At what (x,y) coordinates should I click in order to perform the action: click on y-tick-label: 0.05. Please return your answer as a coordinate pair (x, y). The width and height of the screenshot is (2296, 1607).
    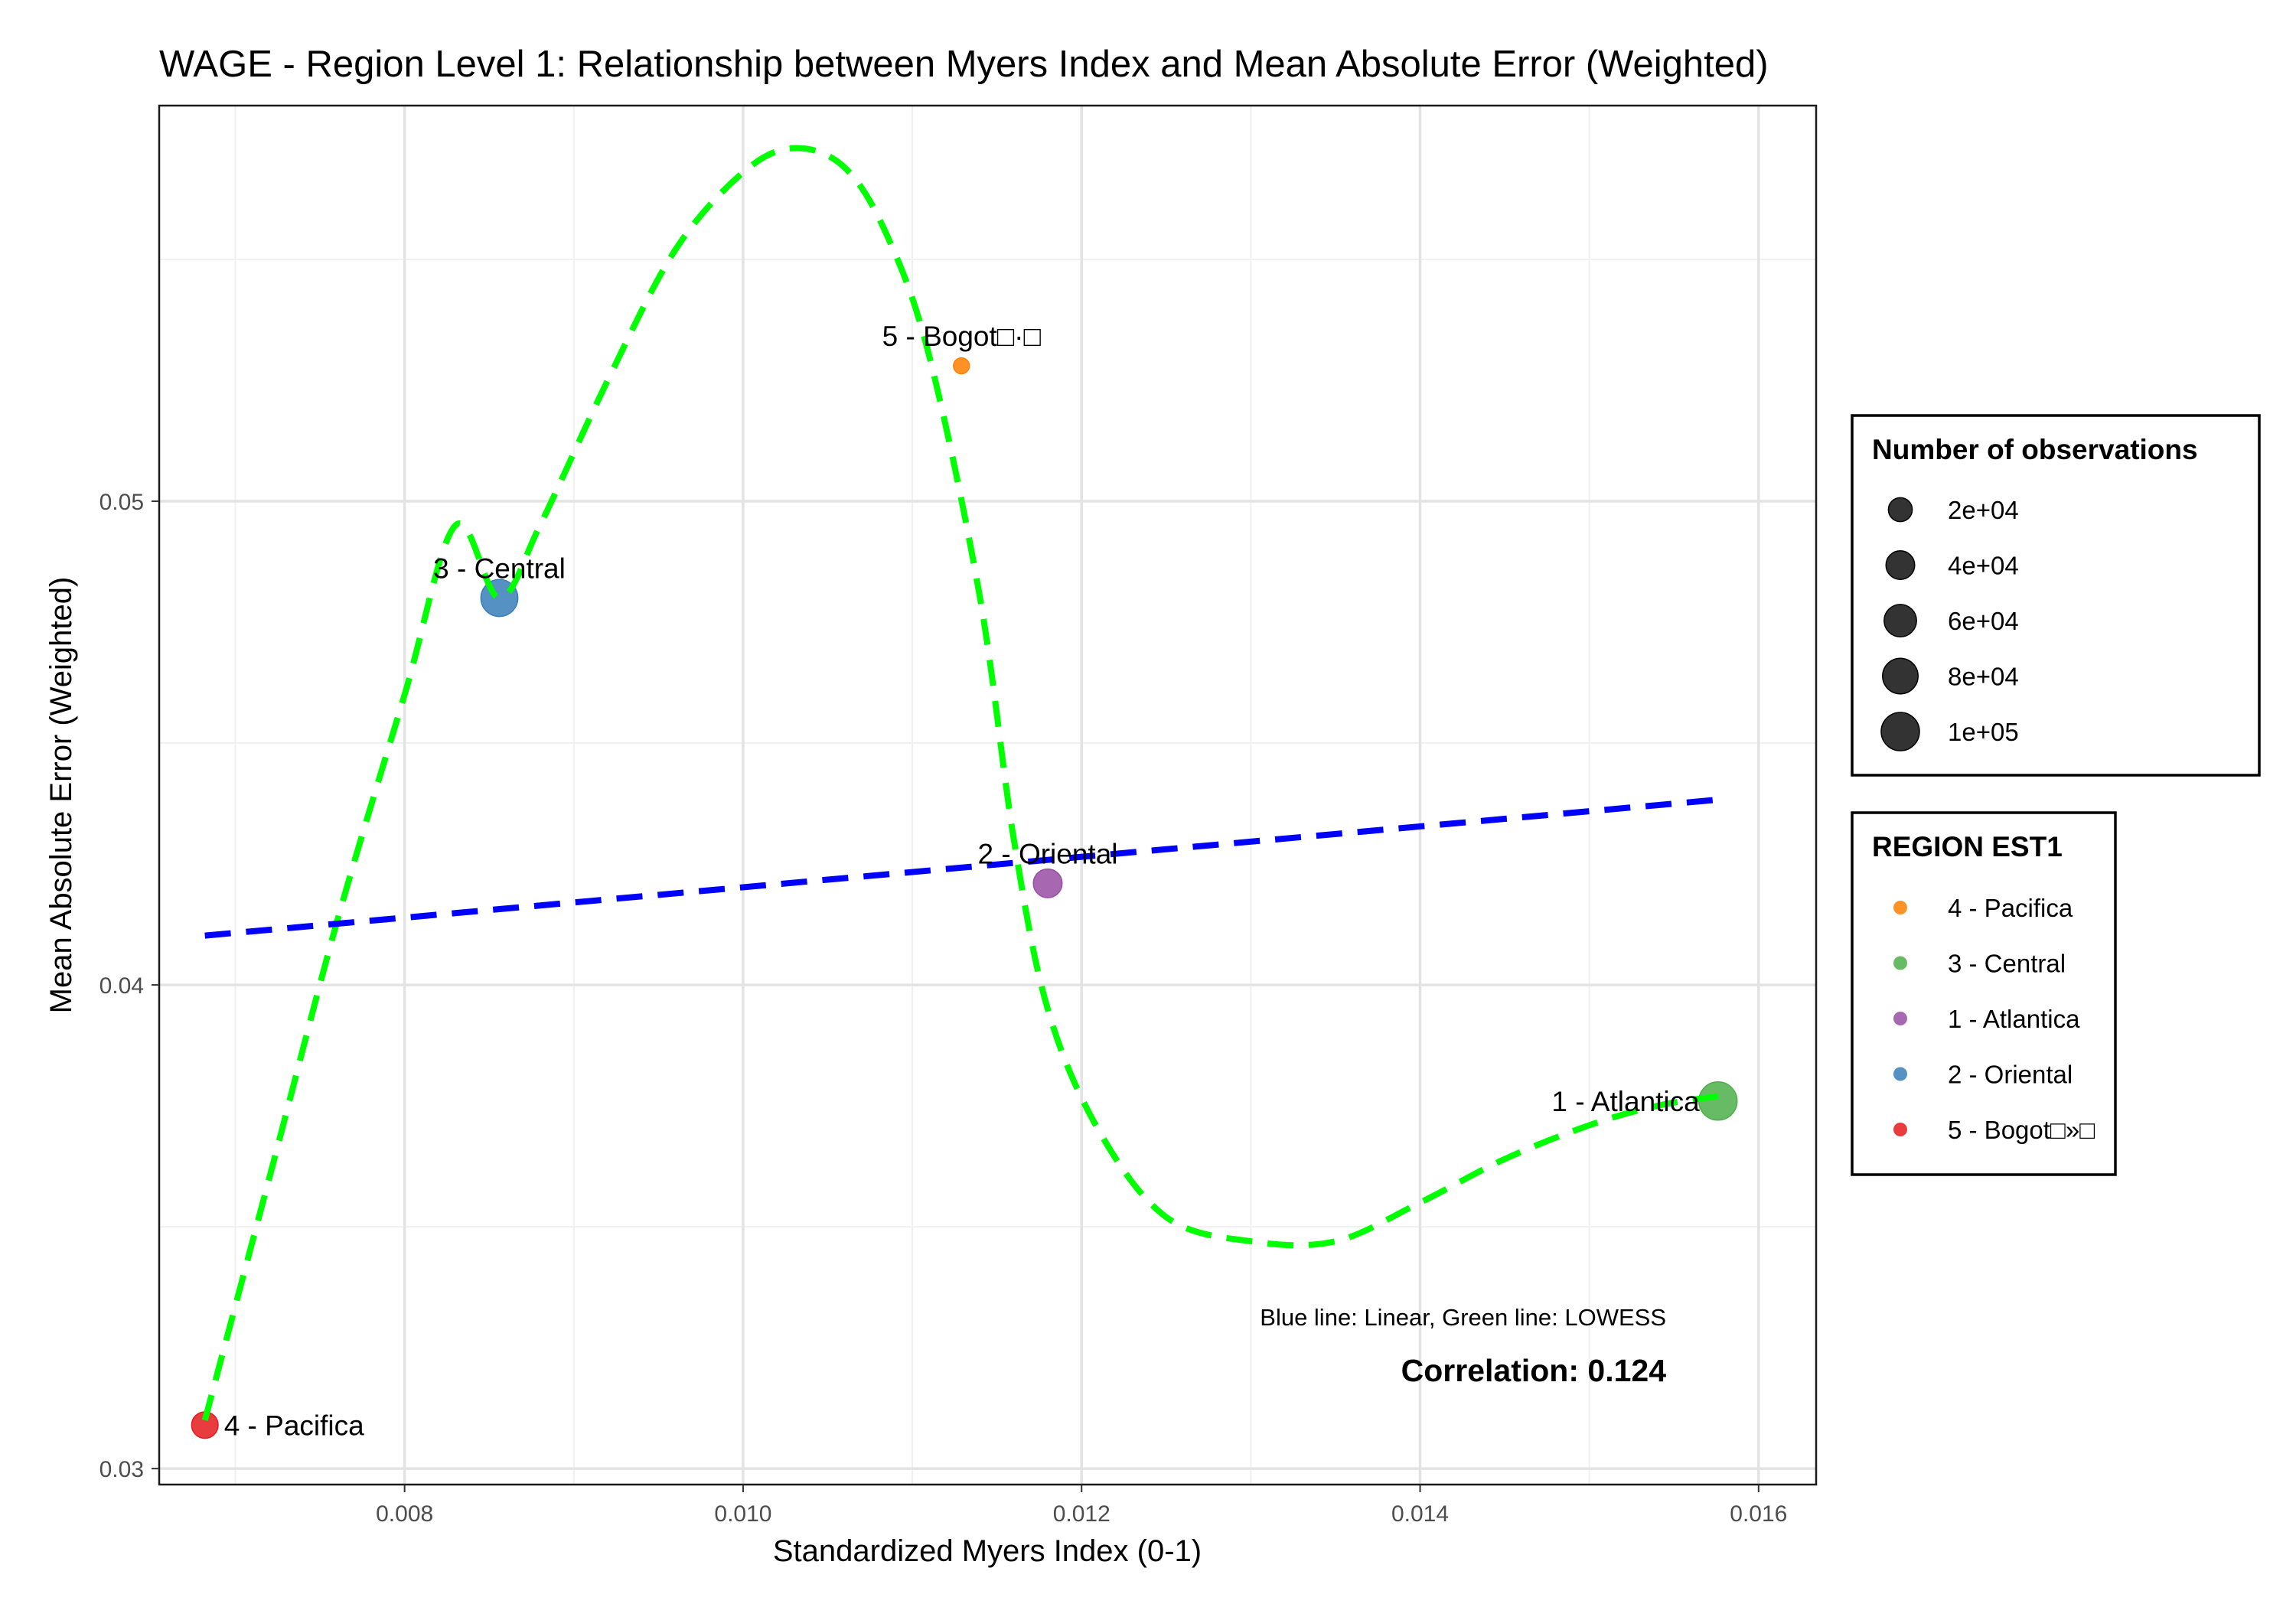
    Looking at the image, I should click on (121, 502).